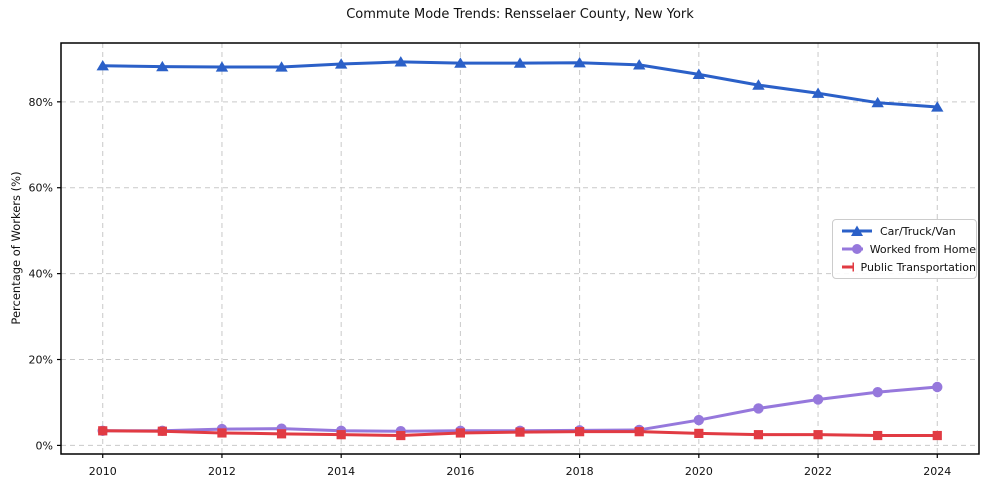  What do you see at coordinates (222, 471) in the screenshot?
I see `x-tick-label: 2012` at bounding box center [222, 471].